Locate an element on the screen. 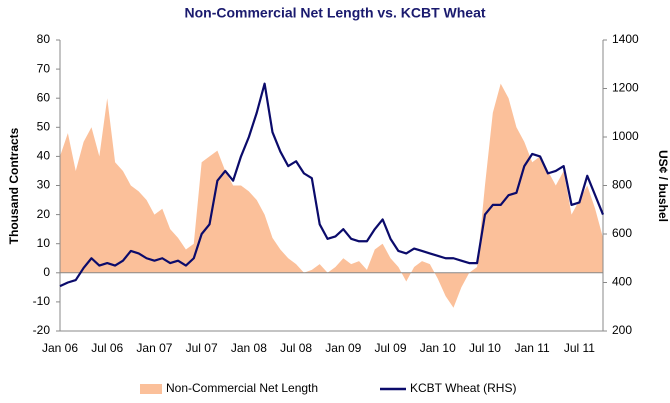 This screenshot has width=670, height=403. legend-label: KCBT Wheat (RHS) is located at coordinates (463, 388).